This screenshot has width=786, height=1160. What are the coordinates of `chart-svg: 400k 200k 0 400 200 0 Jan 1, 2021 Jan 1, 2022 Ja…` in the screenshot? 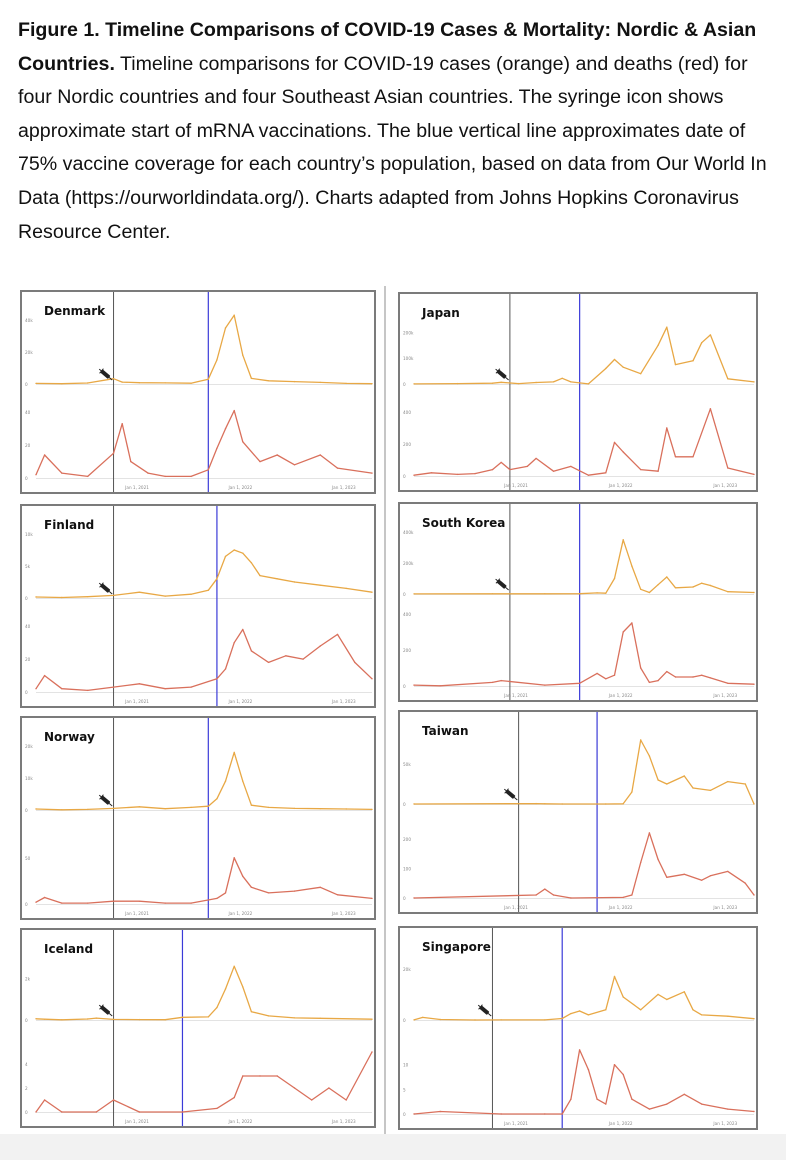 It's located at (579, 602).